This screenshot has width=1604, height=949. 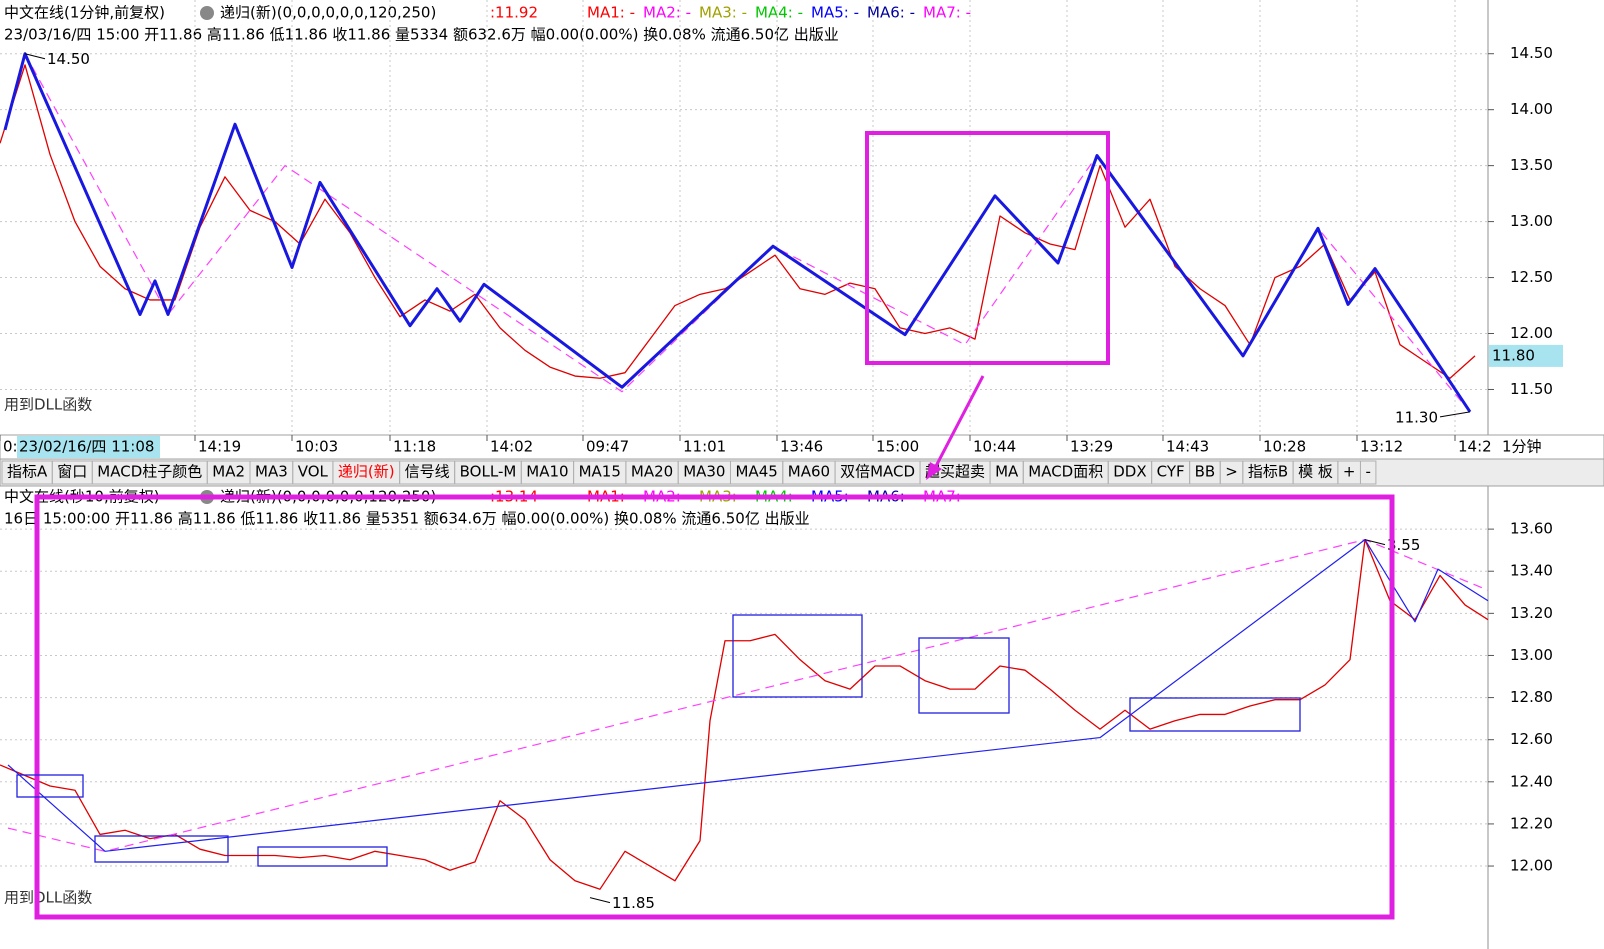 I want to click on ma-label: MA3: -, so click(x=723, y=13).